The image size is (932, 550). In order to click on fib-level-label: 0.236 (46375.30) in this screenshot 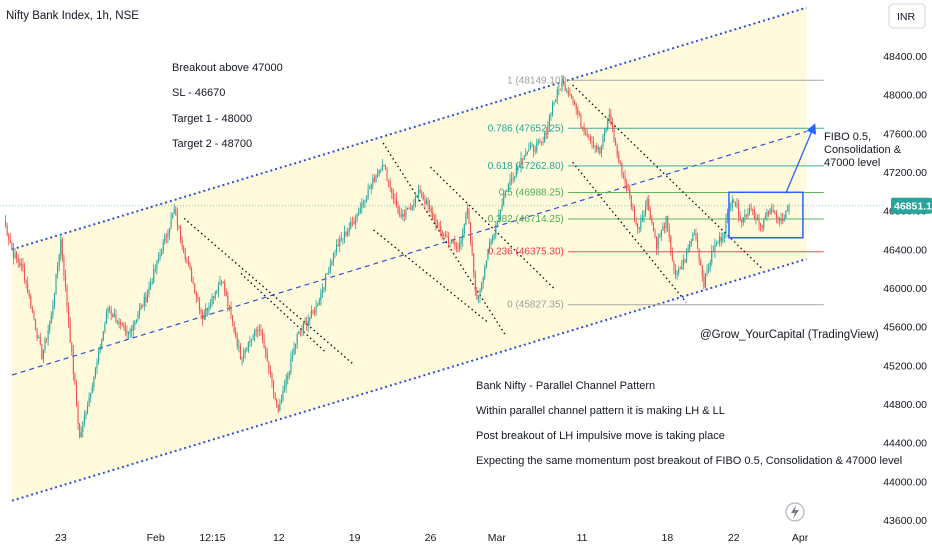, I will do `click(526, 252)`.